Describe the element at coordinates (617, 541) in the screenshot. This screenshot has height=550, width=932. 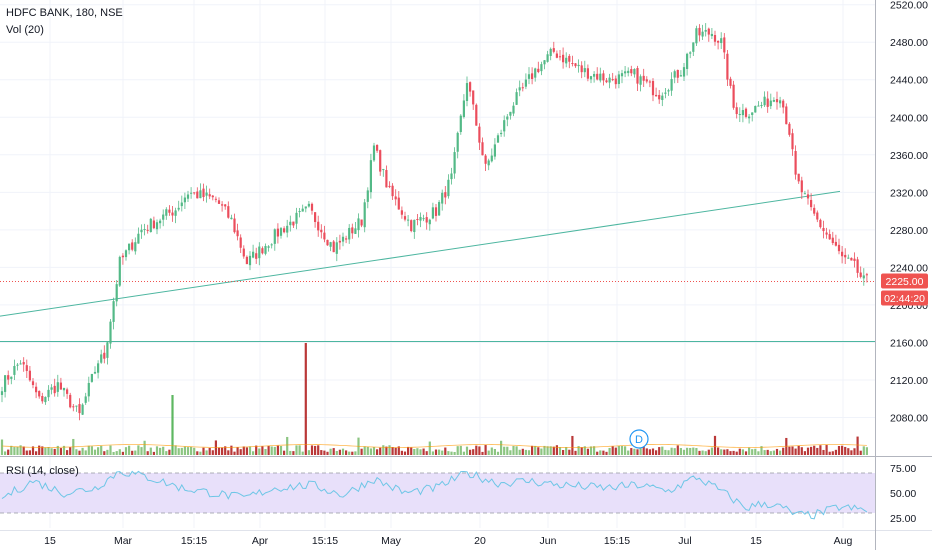
I see `x-tick-label: 15:15` at that location.